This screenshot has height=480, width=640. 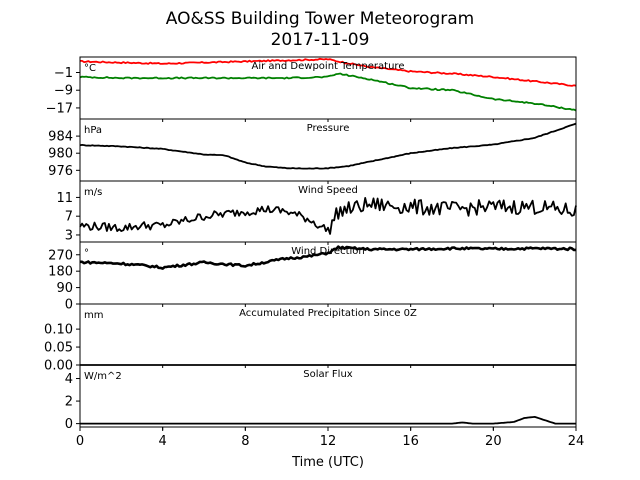 What do you see at coordinates (245, 441) in the screenshot?
I see `x-tick-label: 8` at bounding box center [245, 441].